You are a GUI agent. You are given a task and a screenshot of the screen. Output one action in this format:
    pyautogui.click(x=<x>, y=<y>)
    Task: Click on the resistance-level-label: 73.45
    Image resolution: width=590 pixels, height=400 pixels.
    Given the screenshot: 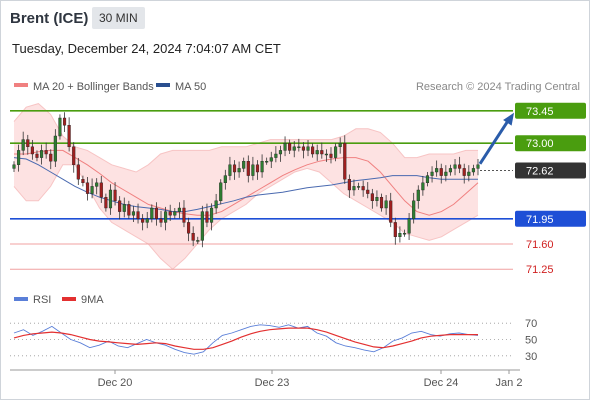 What is the action you would take?
    pyautogui.click(x=540, y=112)
    